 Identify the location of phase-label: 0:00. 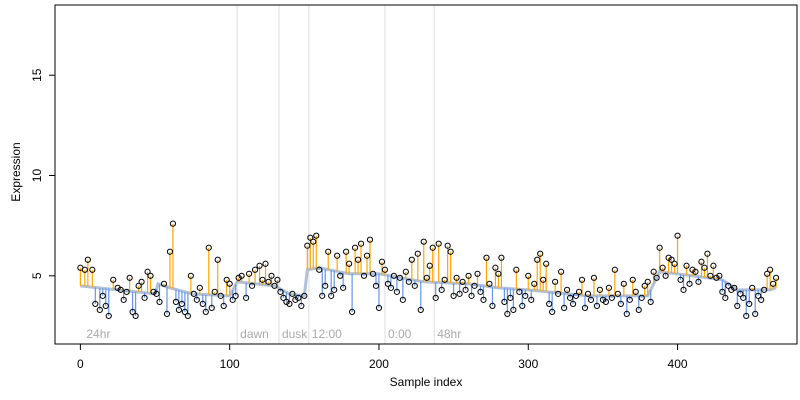
(400, 334).